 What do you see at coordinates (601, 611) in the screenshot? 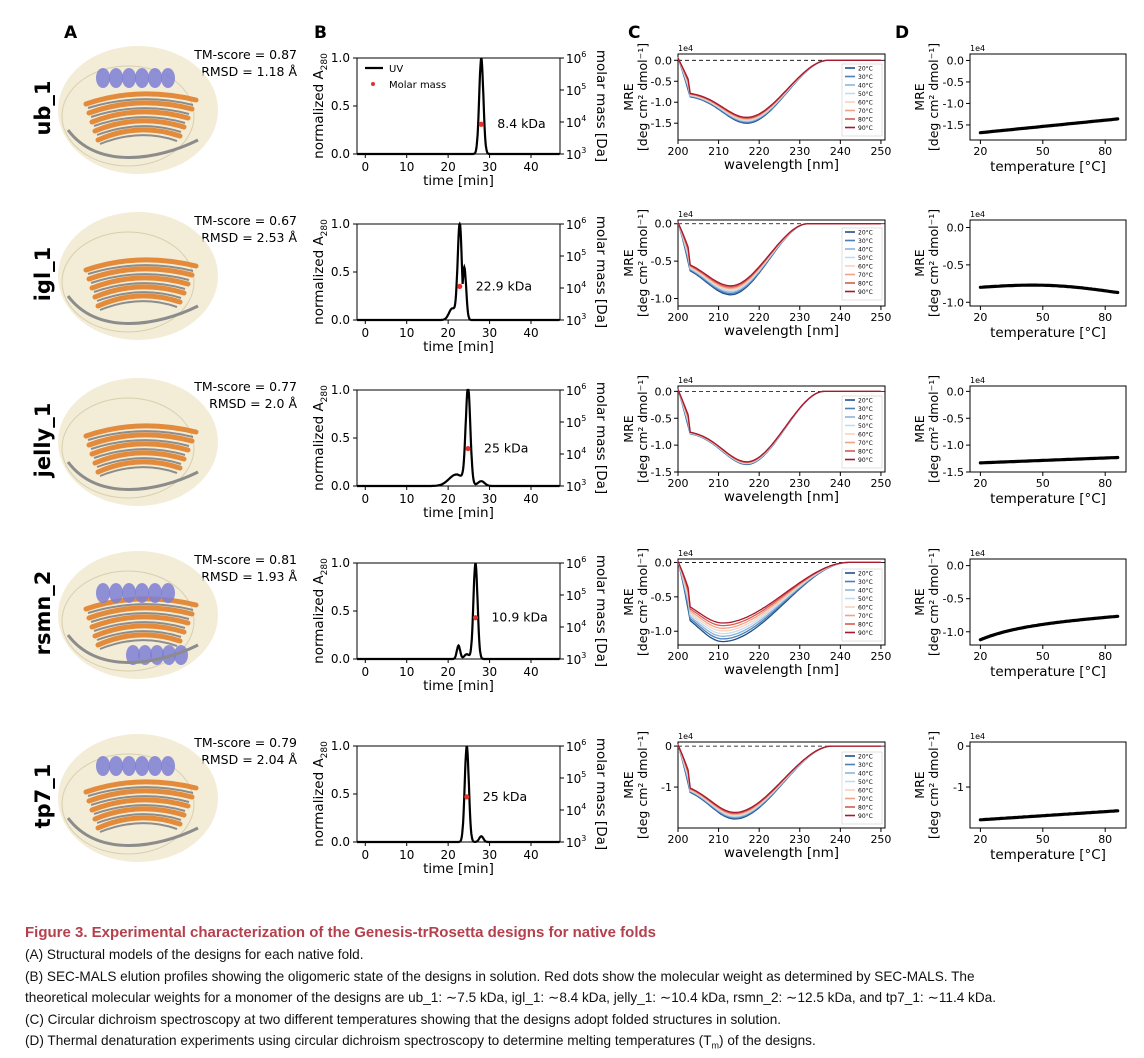
I see `sec-y2-label: molar mass [Da]` at bounding box center [601, 611].